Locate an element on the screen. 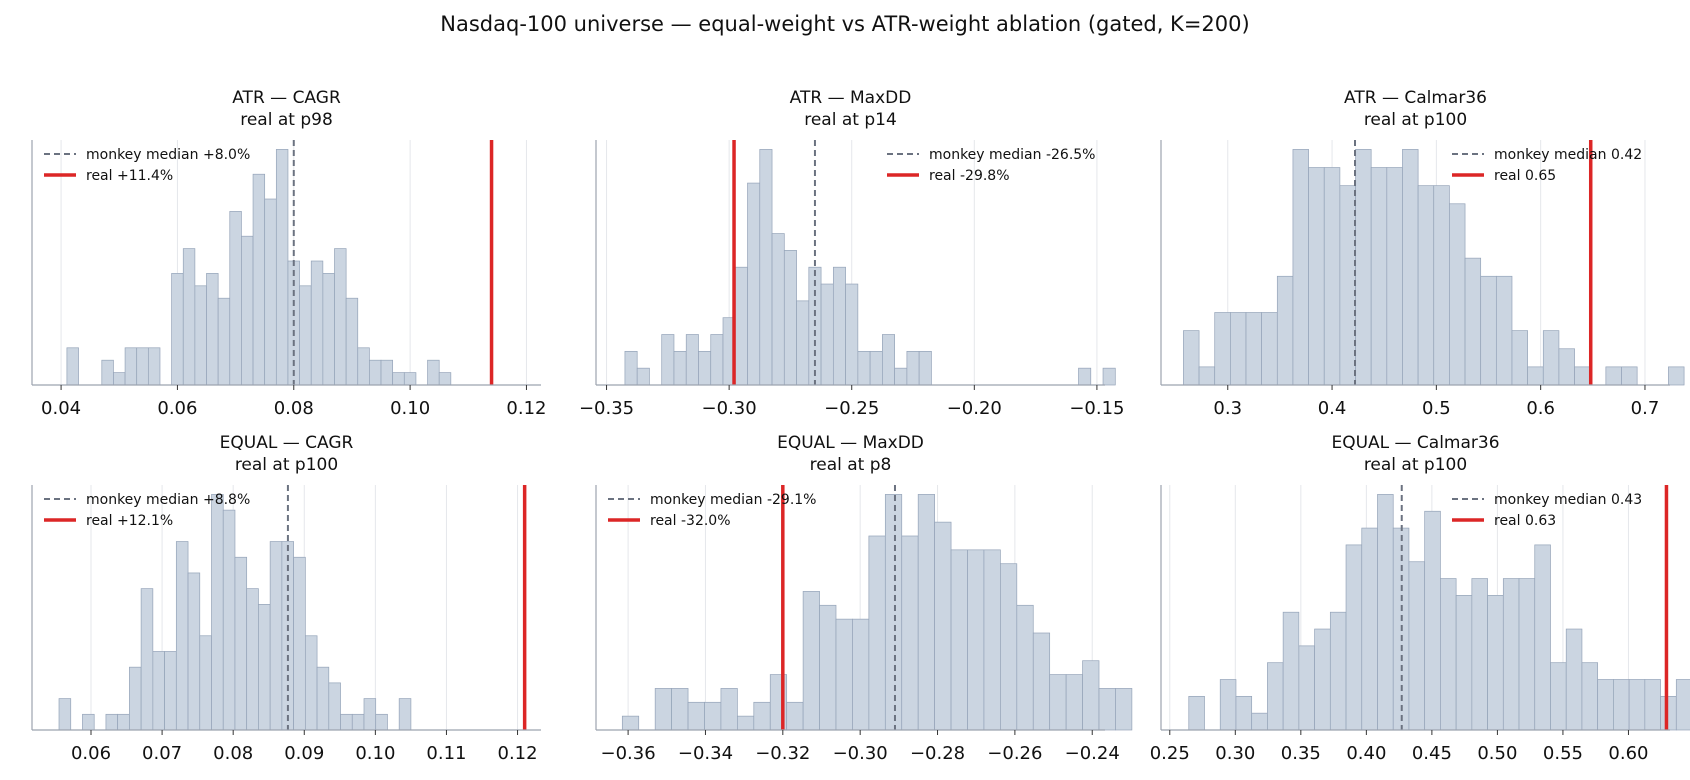  legend-real-label: real 0.63 is located at coordinates (1525, 521).